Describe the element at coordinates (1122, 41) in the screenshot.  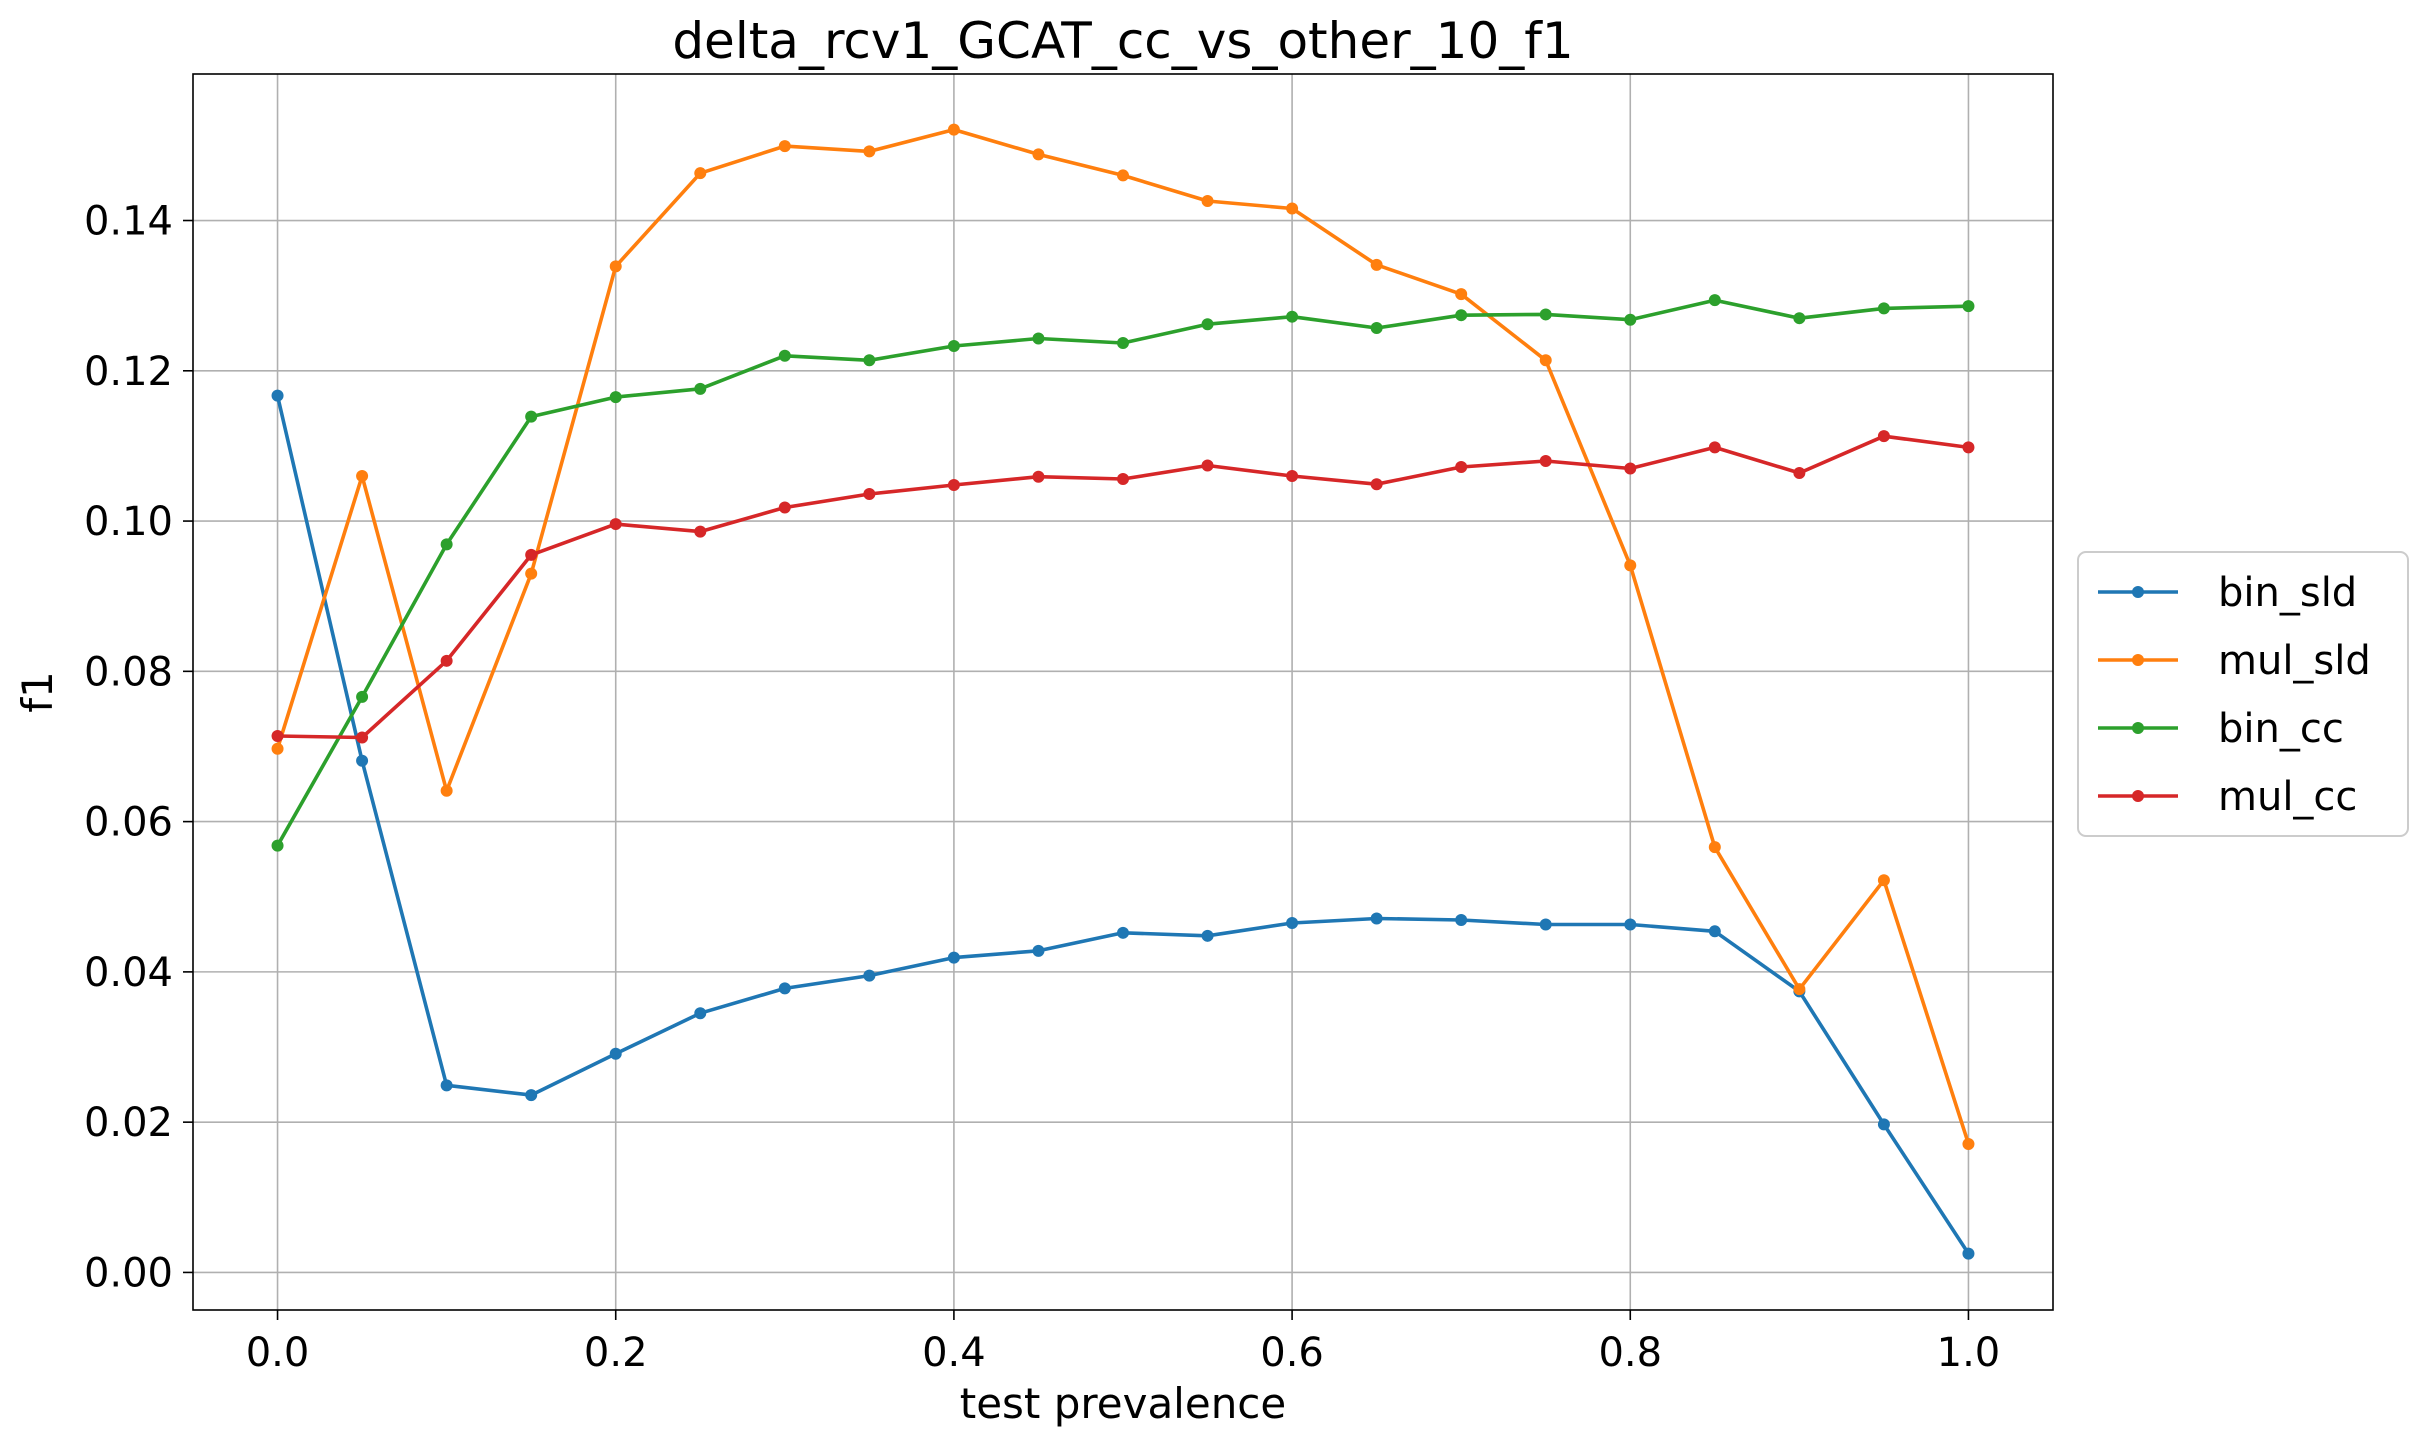
I see `chart-title: delta_rcv1_GCAT_cc_vs_other_10_f1` at that location.